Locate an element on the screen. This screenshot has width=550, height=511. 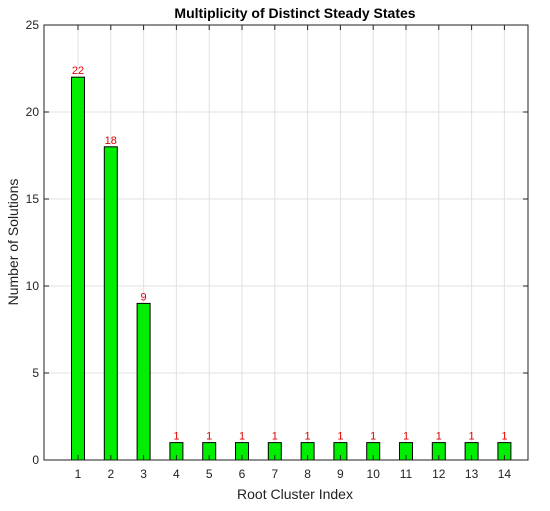
y-axis-label: Number of Solutions is located at coordinates (13, 242).